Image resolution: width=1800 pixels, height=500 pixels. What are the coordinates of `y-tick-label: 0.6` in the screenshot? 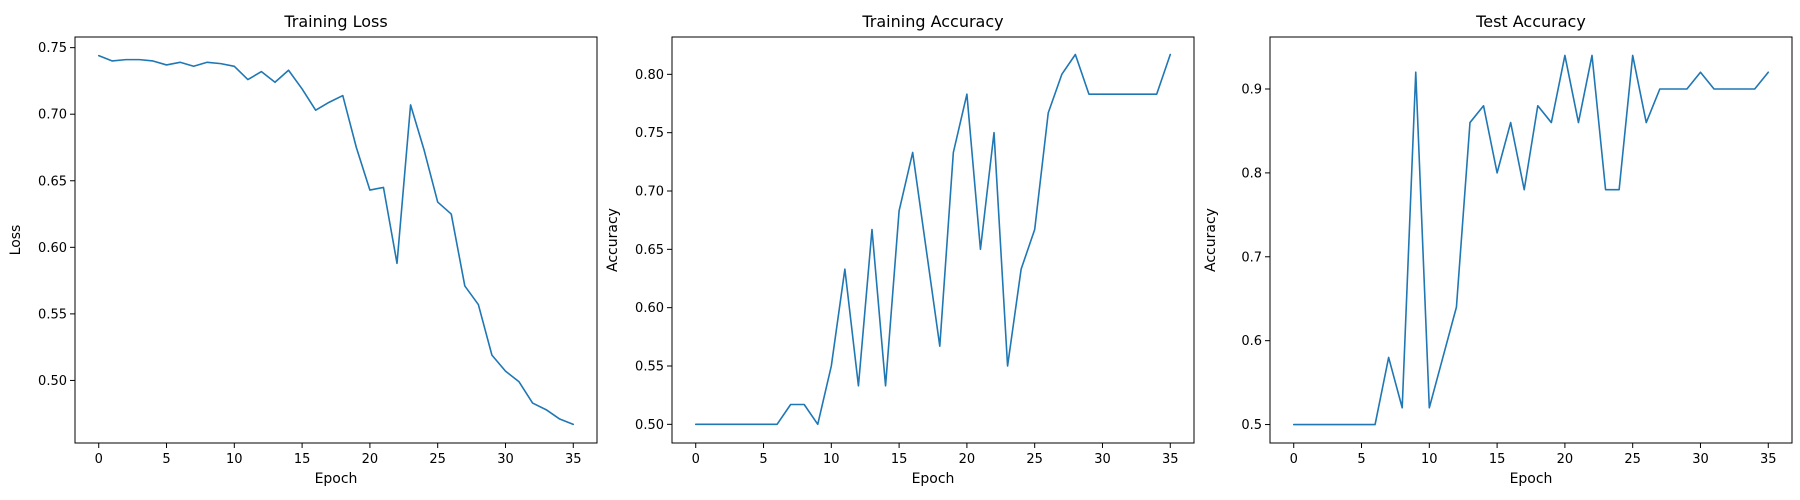 It's located at (1251, 341).